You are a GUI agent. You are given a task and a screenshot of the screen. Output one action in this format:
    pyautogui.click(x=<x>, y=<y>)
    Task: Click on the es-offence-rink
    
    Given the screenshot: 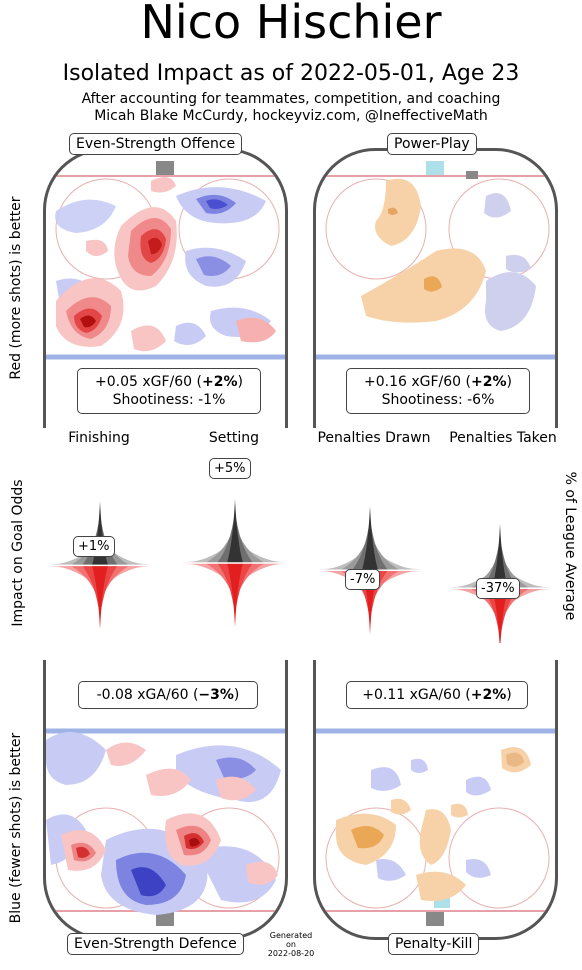 What is the action you would take?
    pyautogui.click(x=165, y=288)
    